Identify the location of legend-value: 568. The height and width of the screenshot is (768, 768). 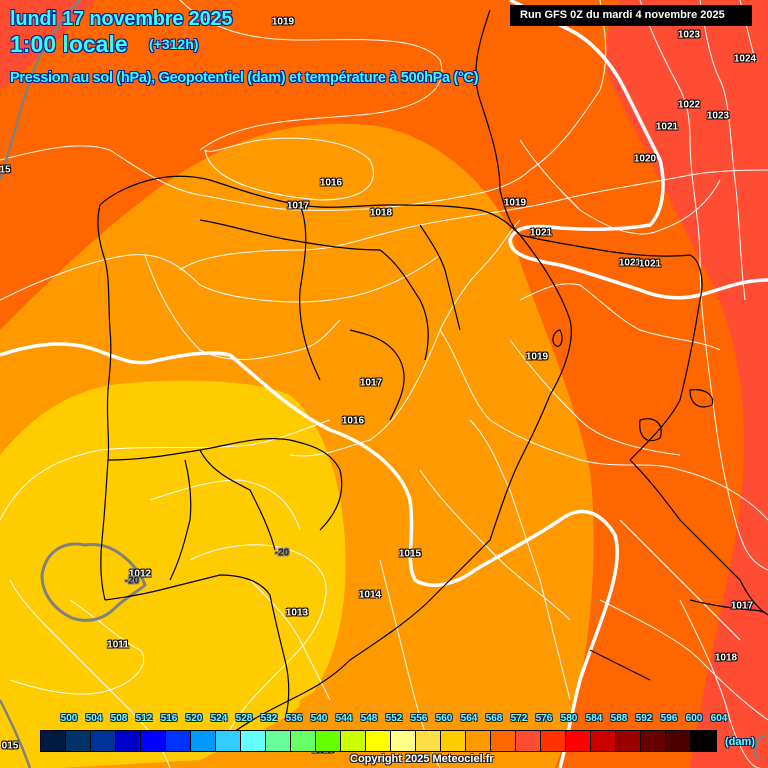
(494, 718).